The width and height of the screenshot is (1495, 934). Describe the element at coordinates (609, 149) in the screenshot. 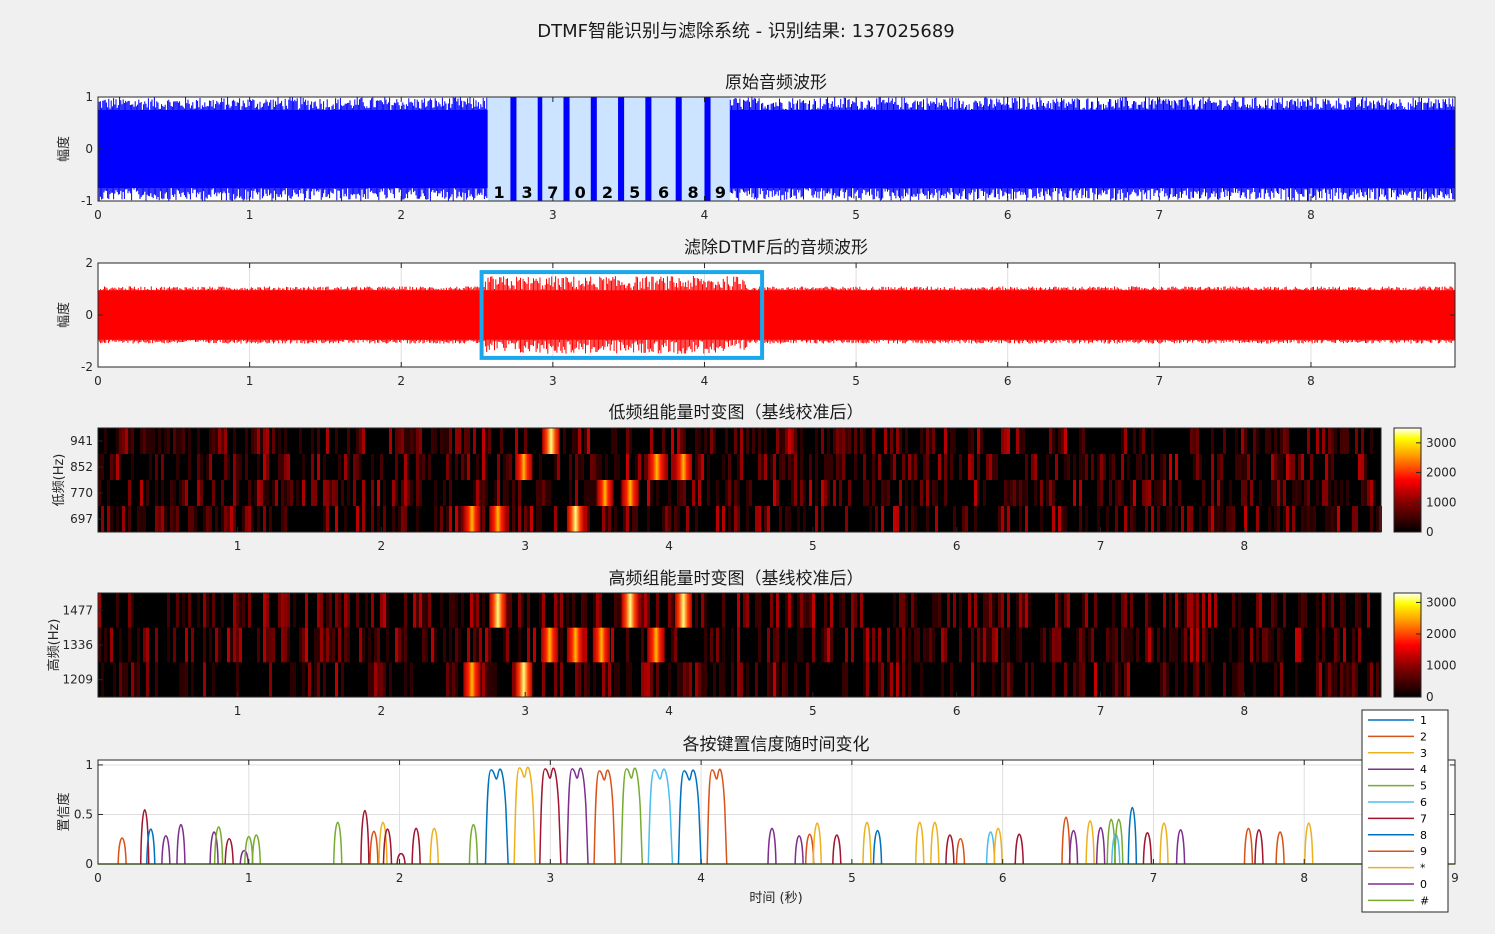

I see `dtmf-region-shade` at that location.